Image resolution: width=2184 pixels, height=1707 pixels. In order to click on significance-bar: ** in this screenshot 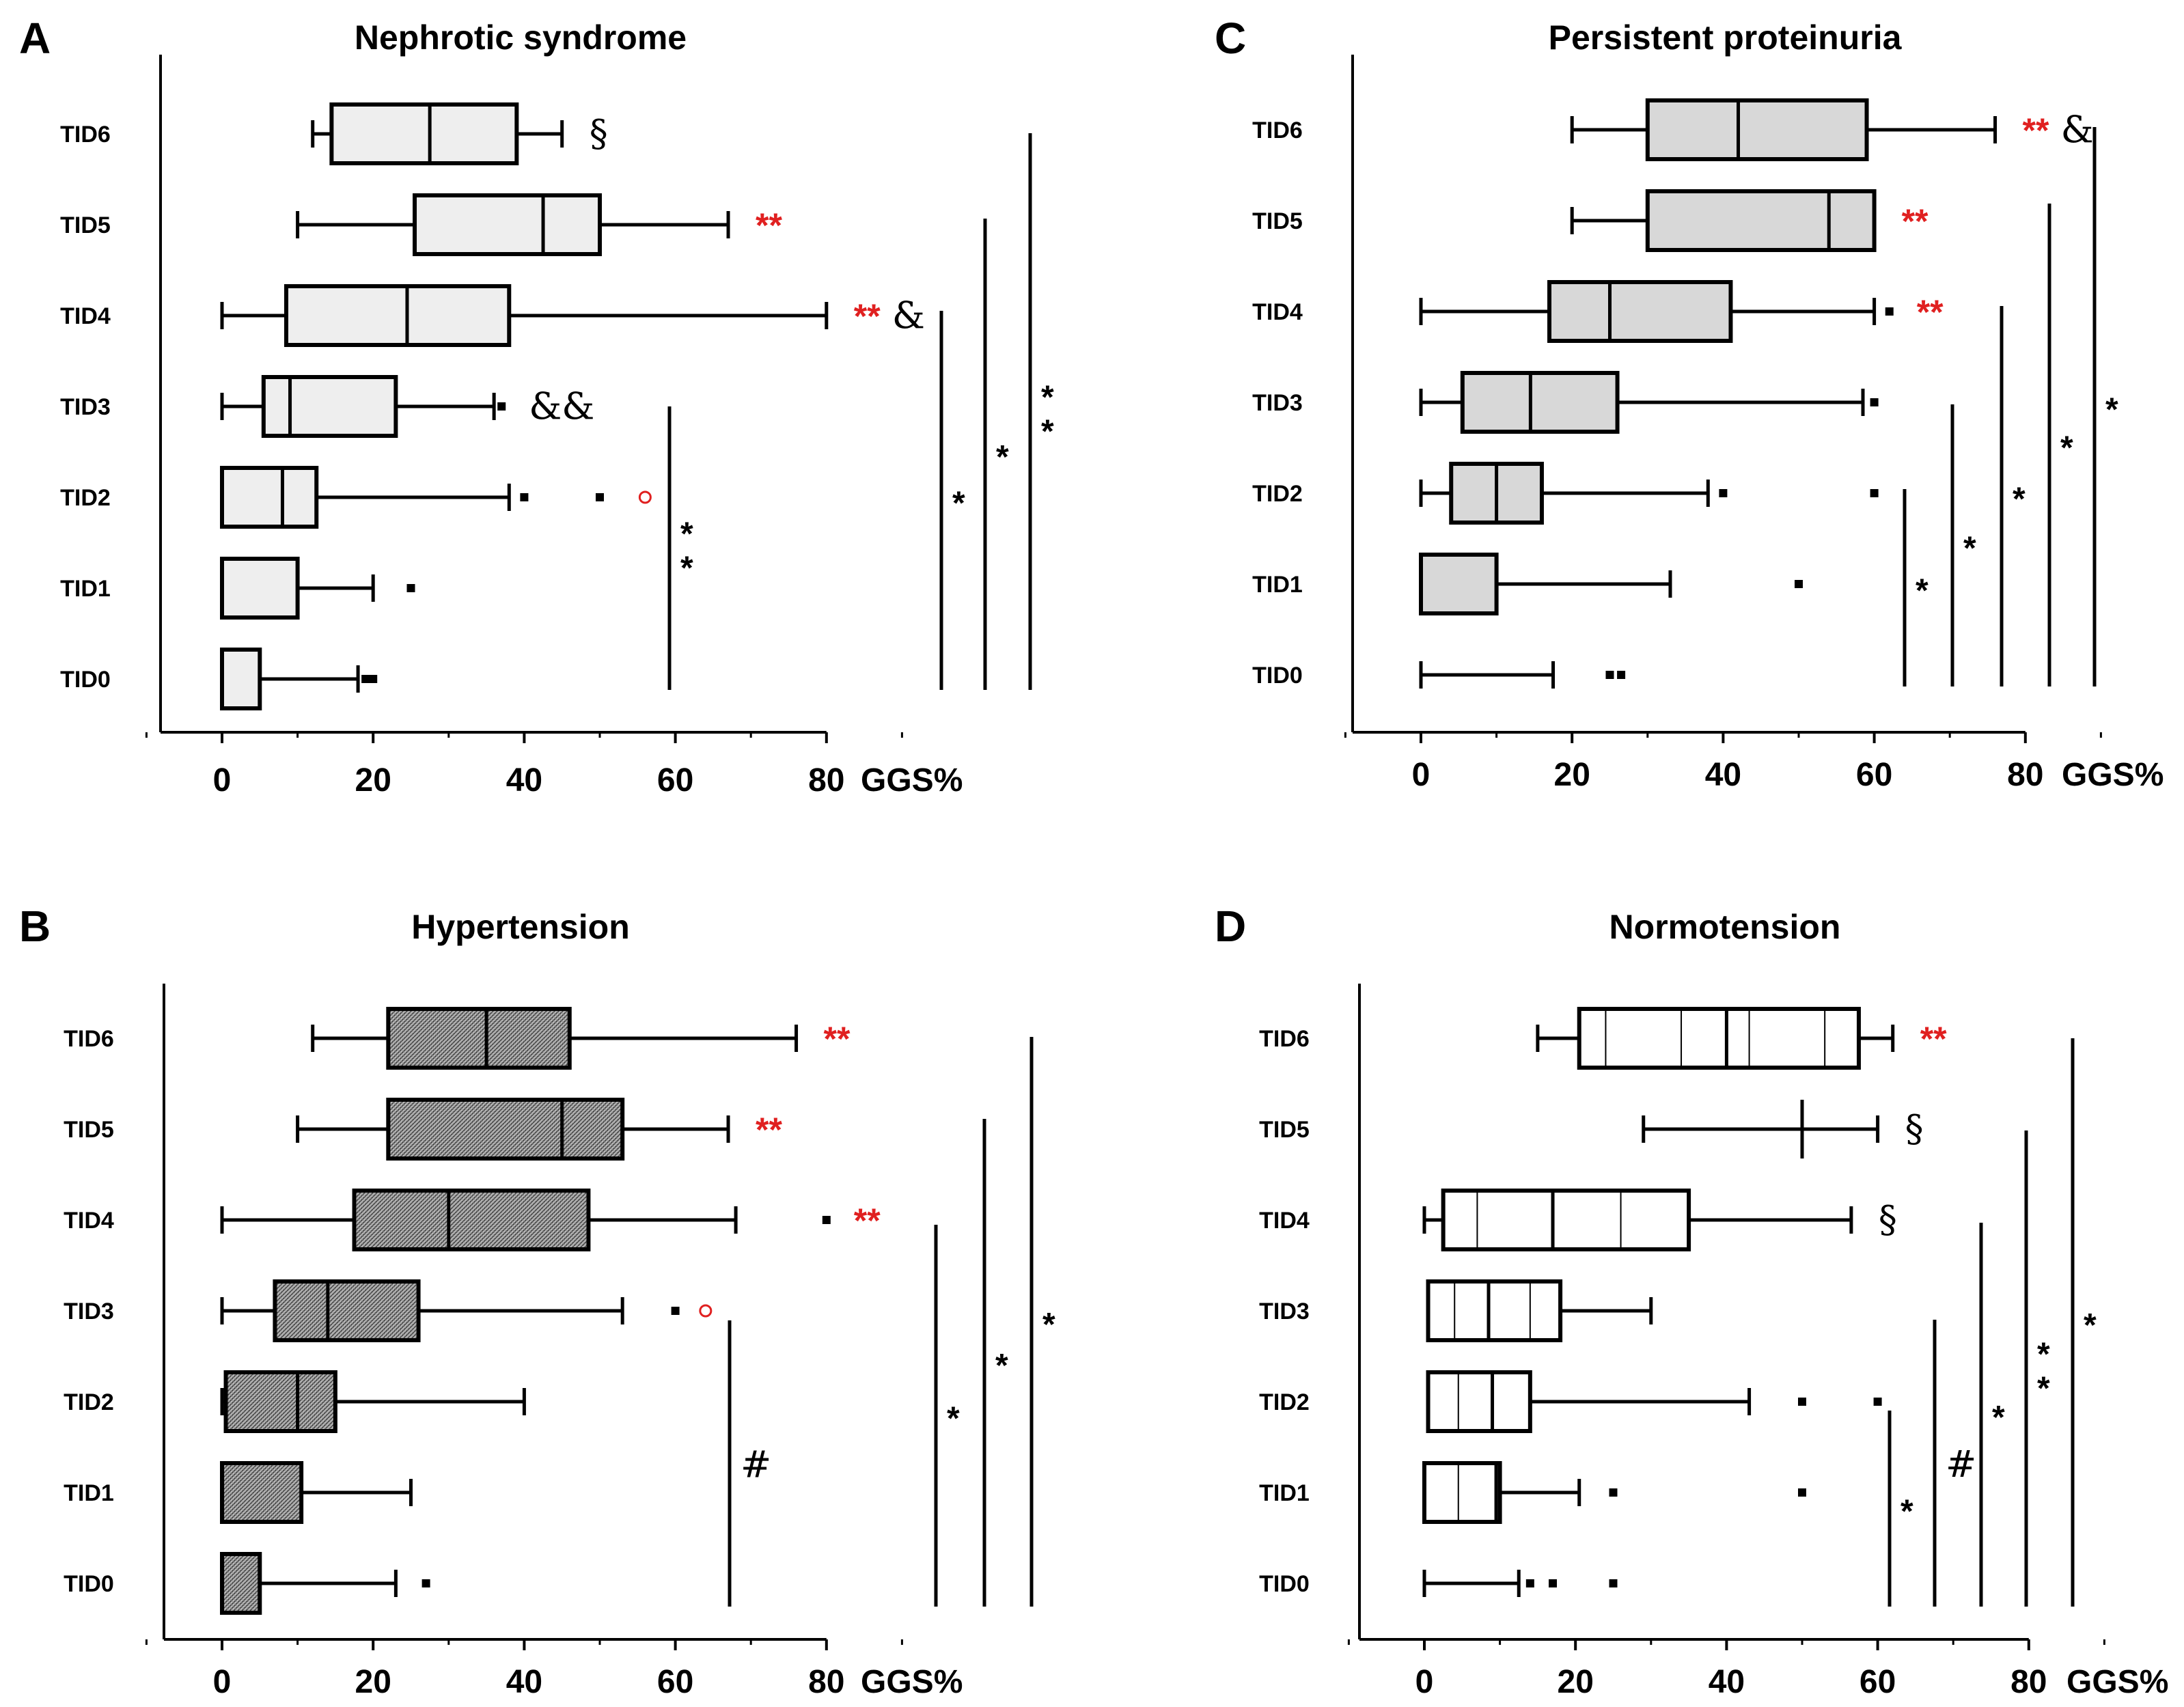, I will do `click(1041, 411)`.